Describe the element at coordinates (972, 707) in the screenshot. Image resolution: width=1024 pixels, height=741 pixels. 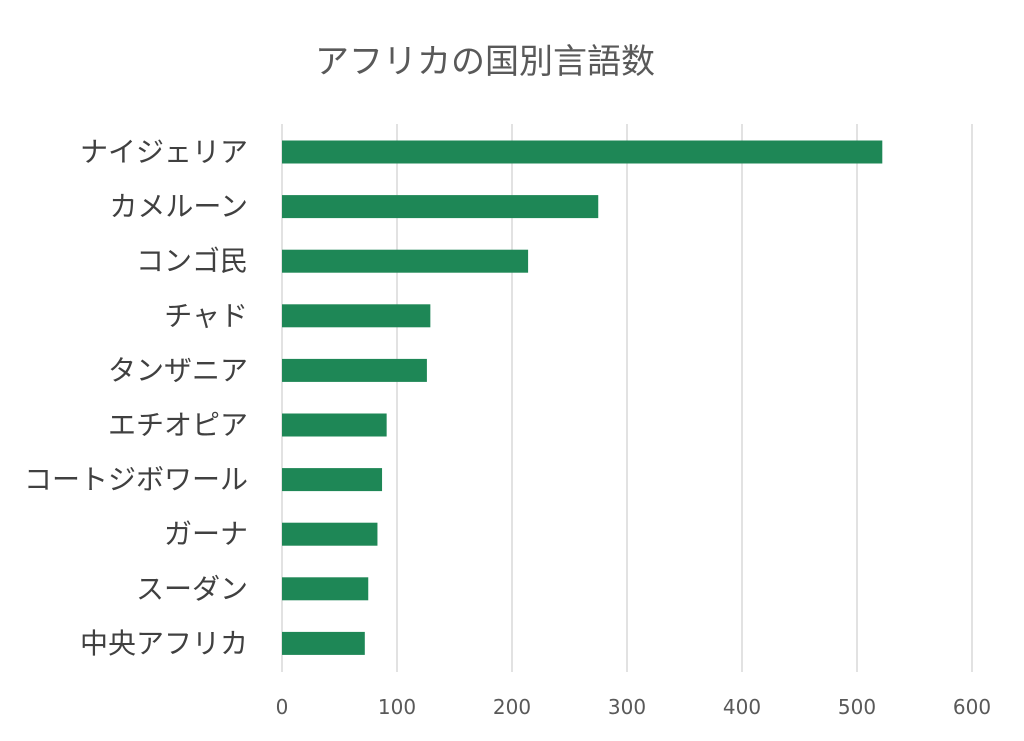
I see `x-tick-label: 600` at that location.